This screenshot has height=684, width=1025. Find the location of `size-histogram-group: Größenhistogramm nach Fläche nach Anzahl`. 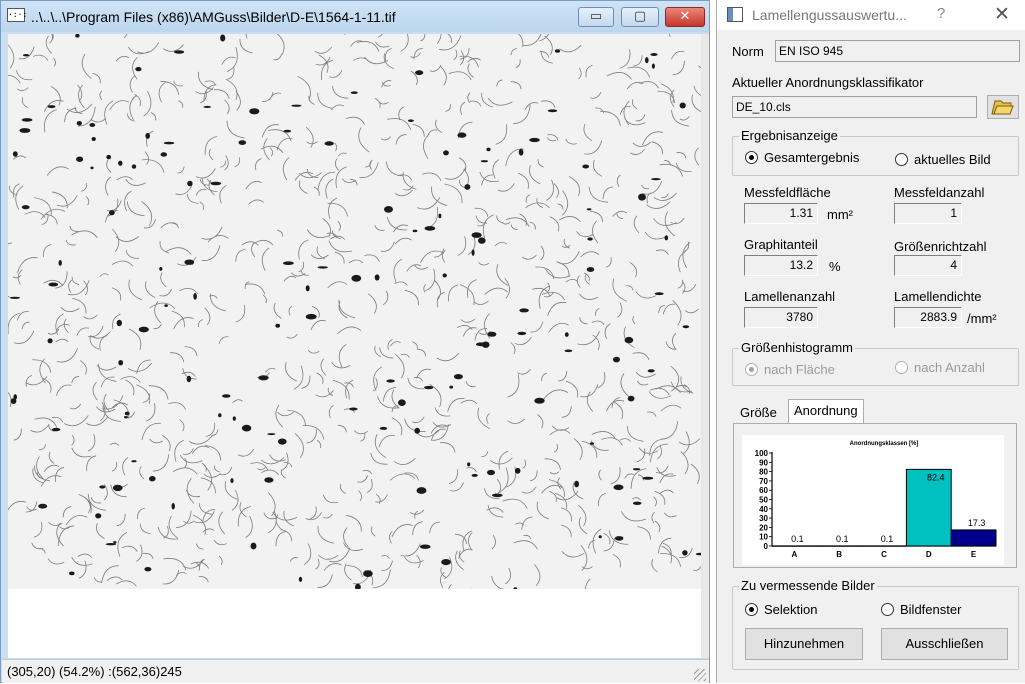

size-histogram-group: Größenhistogramm nach Fläche nach Anzahl is located at coordinates (875, 363).